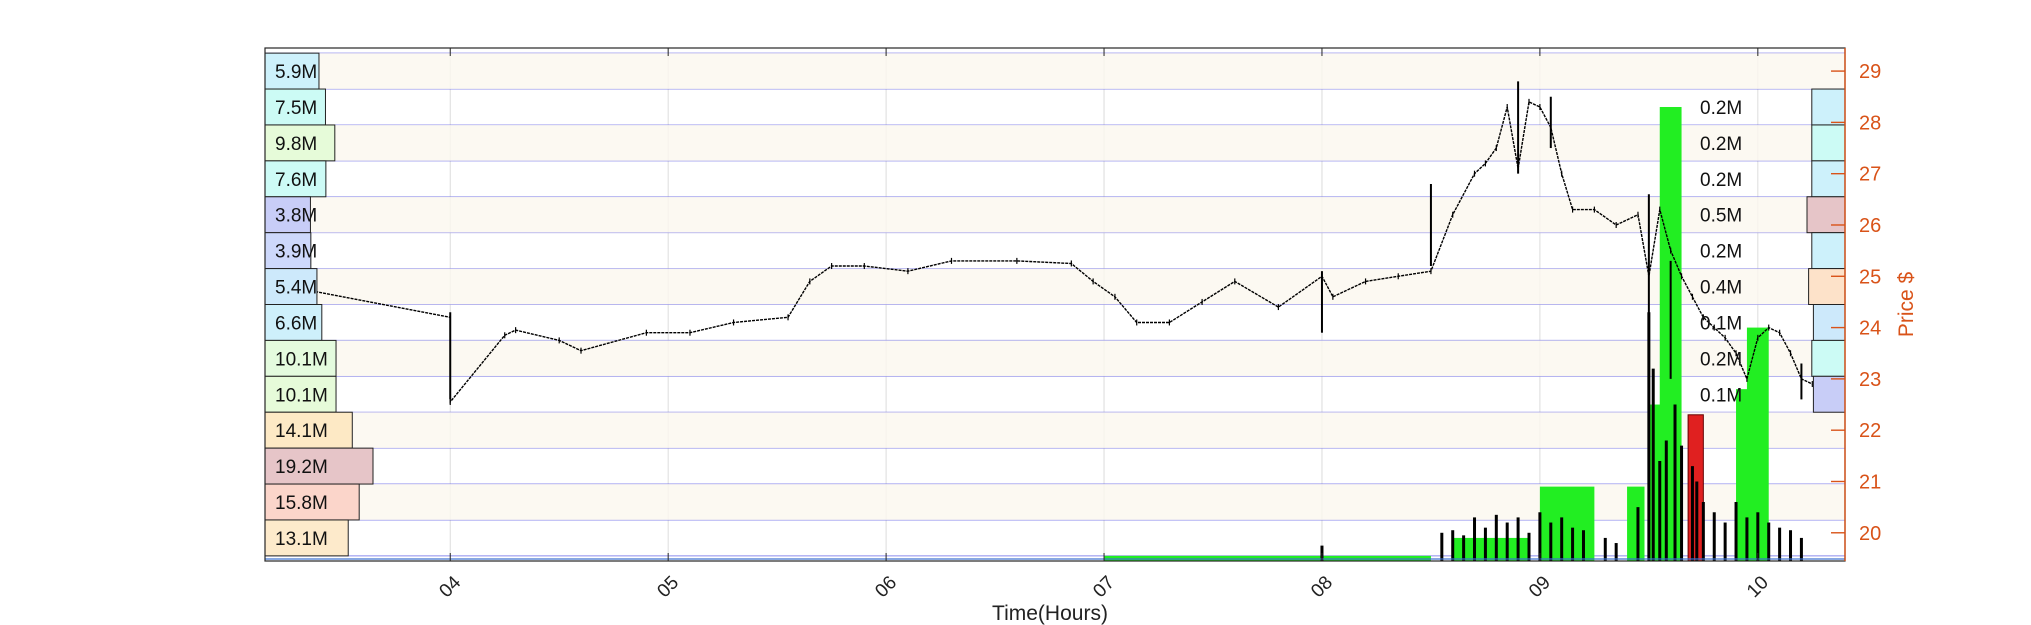  Describe the element at coordinates (296, 144) in the screenshot. I see `volume-profile-label: 9.8M` at that location.